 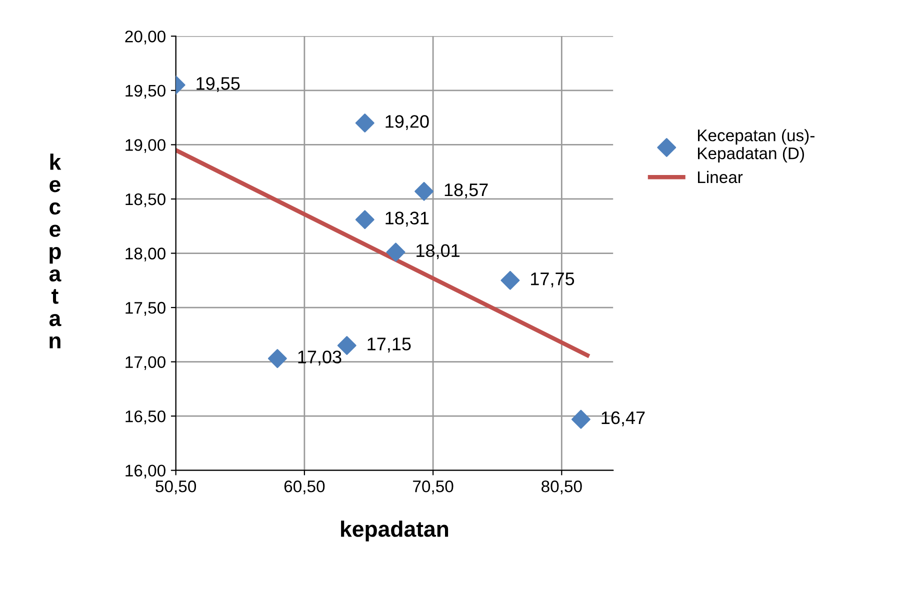 I want to click on x-tick-label: 70,50, so click(x=433, y=487).